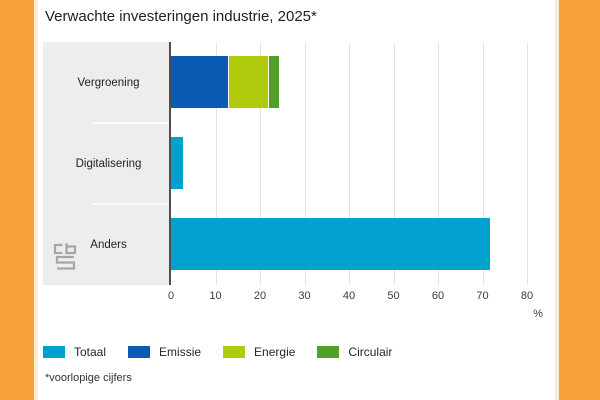 The height and width of the screenshot is (400, 600). I want to click on x-tick-20: 20, so click(260, 296).